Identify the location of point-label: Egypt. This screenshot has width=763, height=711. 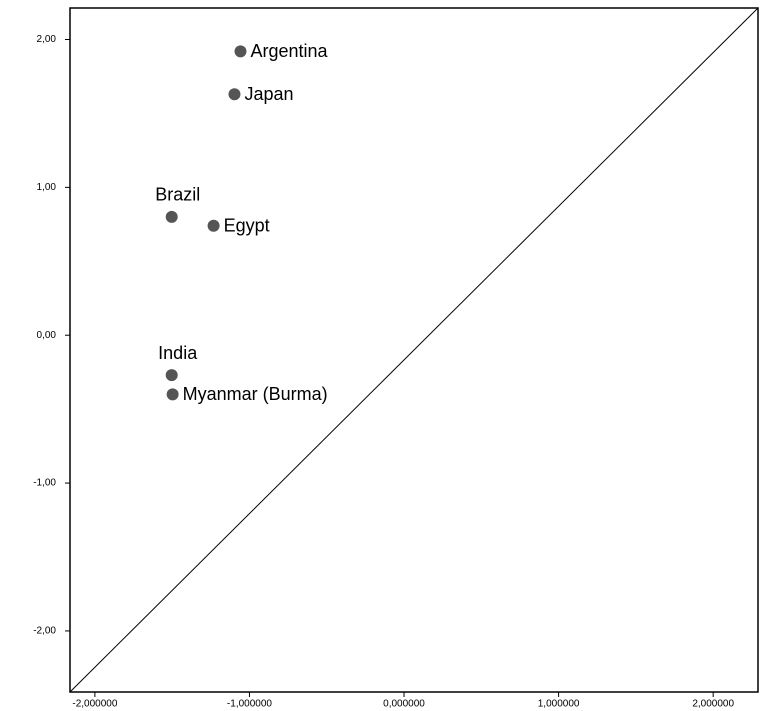
(247, 226).